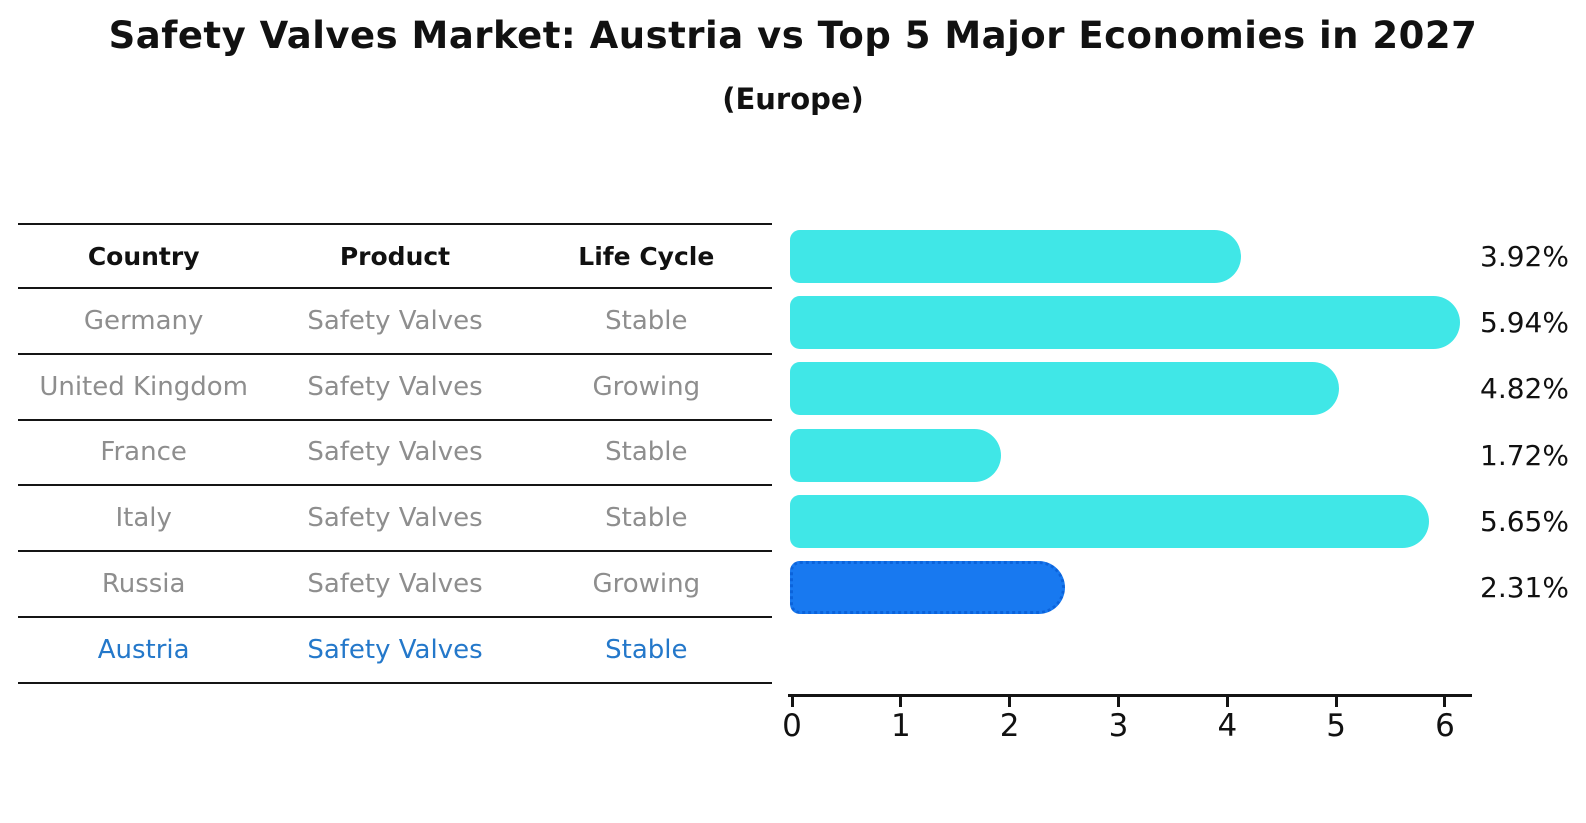 The width and height of the screenshot is (1586, 823). What do you see at coordinates (1524, 256) in the screenshot?
I see `bar-value-label: 3.92%` at bounding box center [1524, 256].